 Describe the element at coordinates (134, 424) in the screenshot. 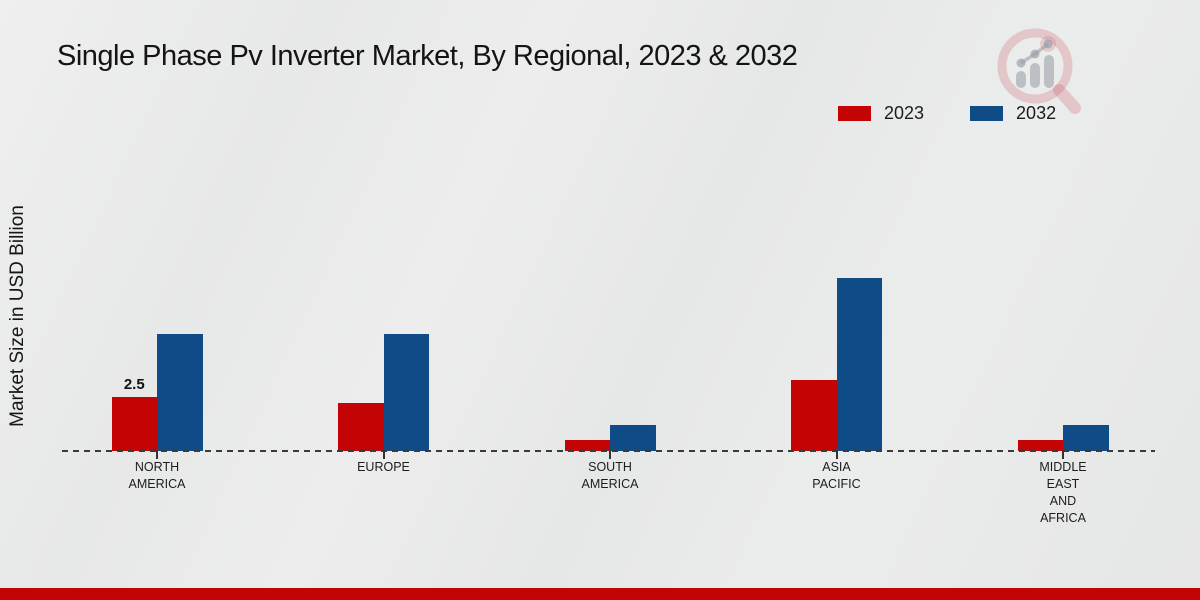

I see `bar-2023-north-america` at that location.